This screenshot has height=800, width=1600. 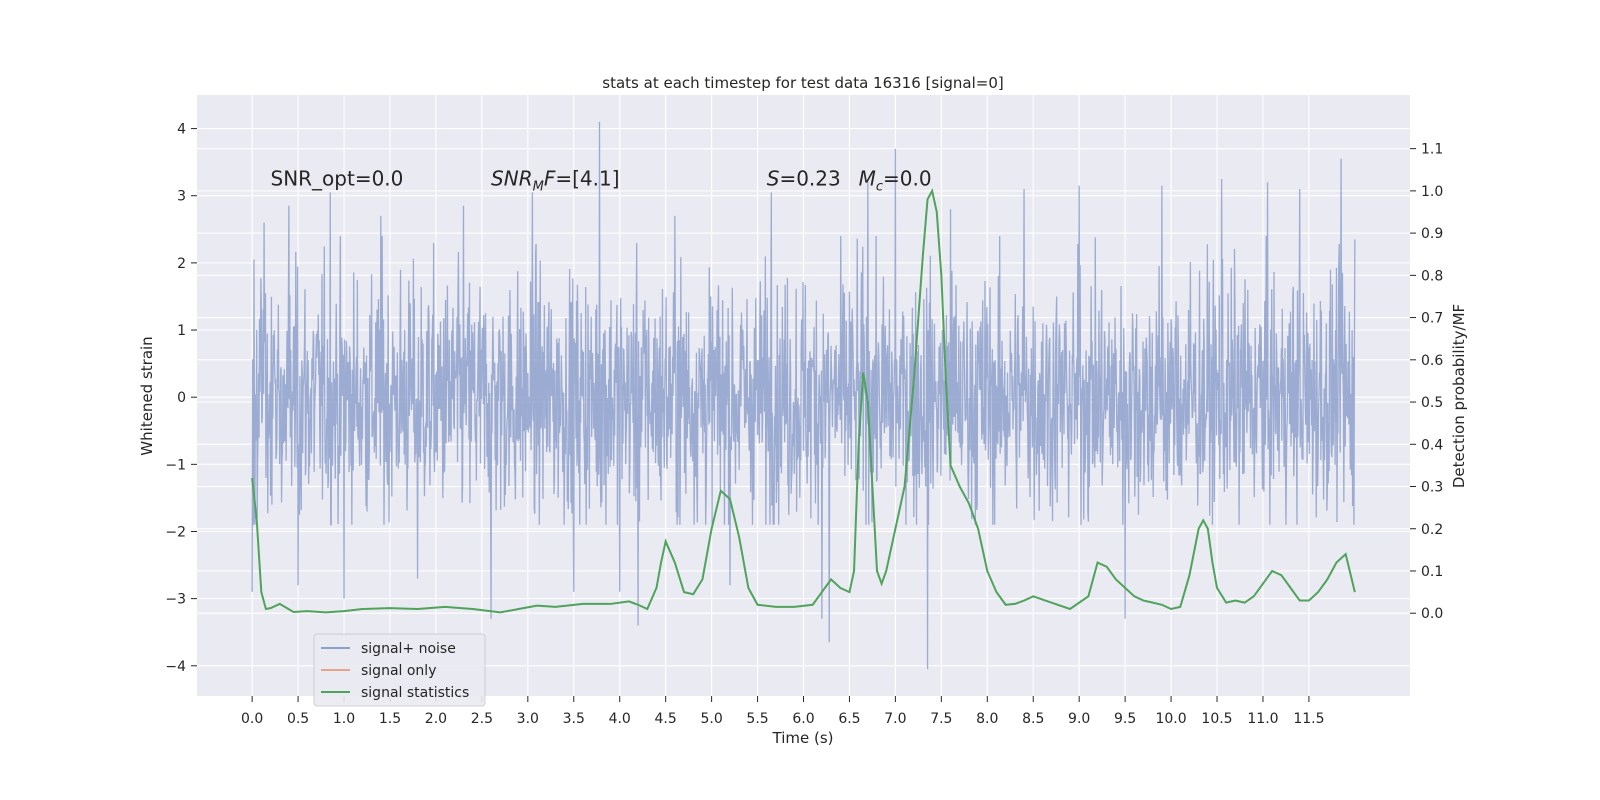 What do you see at coordinates (1432, 319) in the screenshot?
I see `y2-tick-label: 0.7` at bounding box center [1432, 319].